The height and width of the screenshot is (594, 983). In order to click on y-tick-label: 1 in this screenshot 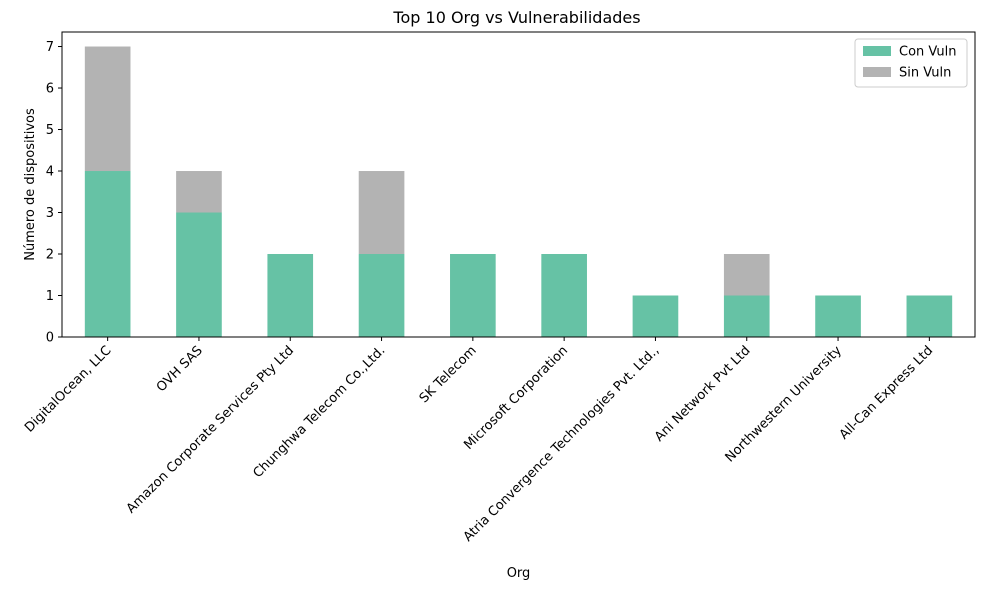, I will do `click(50, 296)`.